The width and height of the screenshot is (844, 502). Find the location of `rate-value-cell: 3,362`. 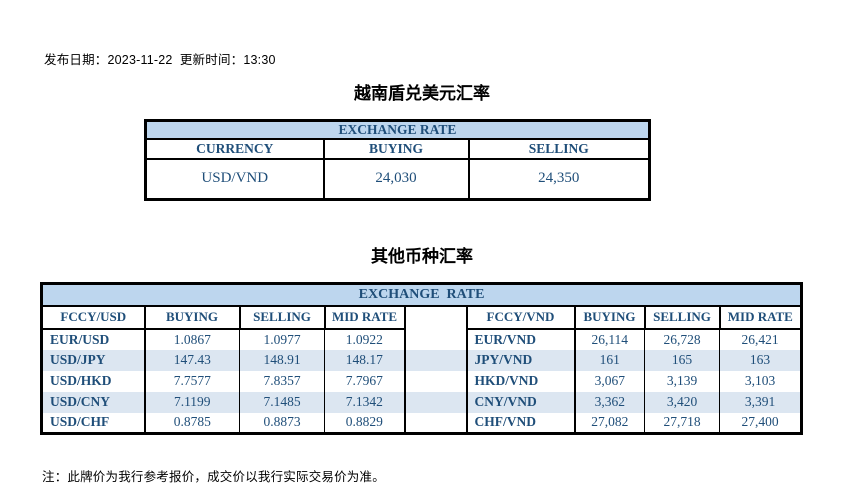

rate-value-cell: 3,362 is located at coordinates (609, 402).